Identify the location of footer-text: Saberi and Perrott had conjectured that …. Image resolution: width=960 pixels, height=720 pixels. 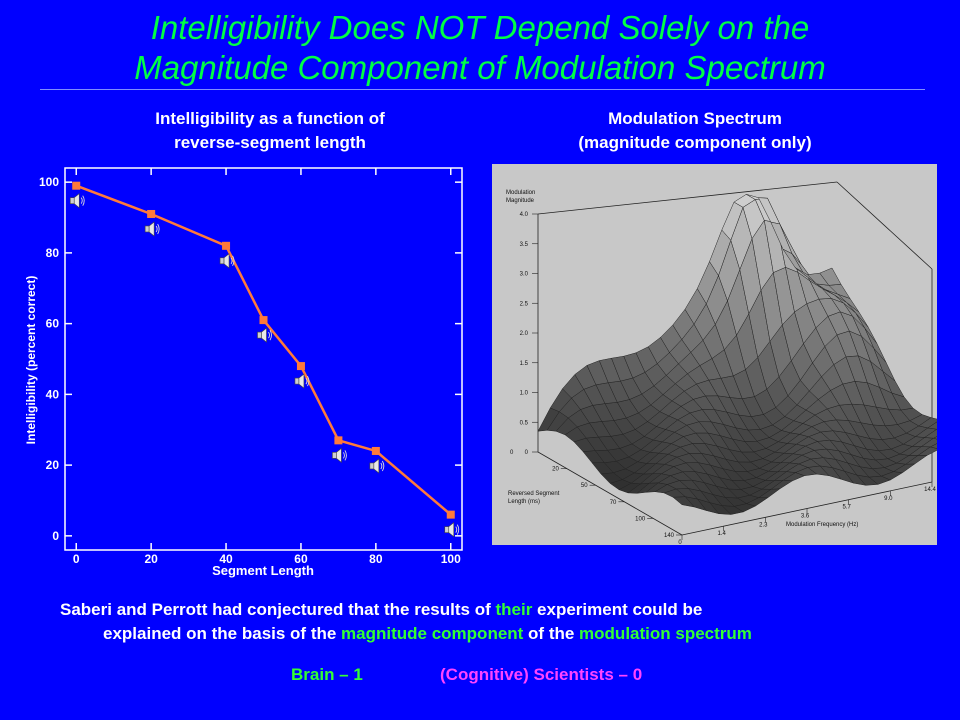
(490, 622).